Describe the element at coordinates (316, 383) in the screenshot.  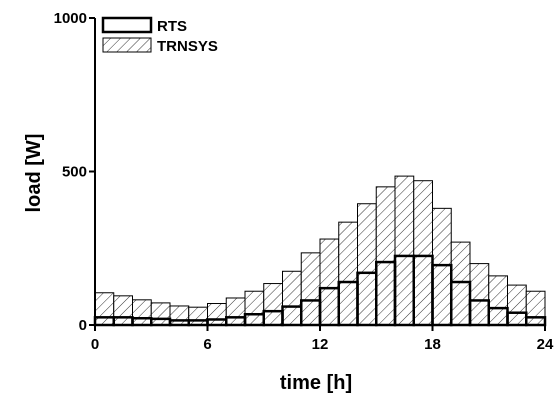
I see `x-axis-title: time [h]` at that location.